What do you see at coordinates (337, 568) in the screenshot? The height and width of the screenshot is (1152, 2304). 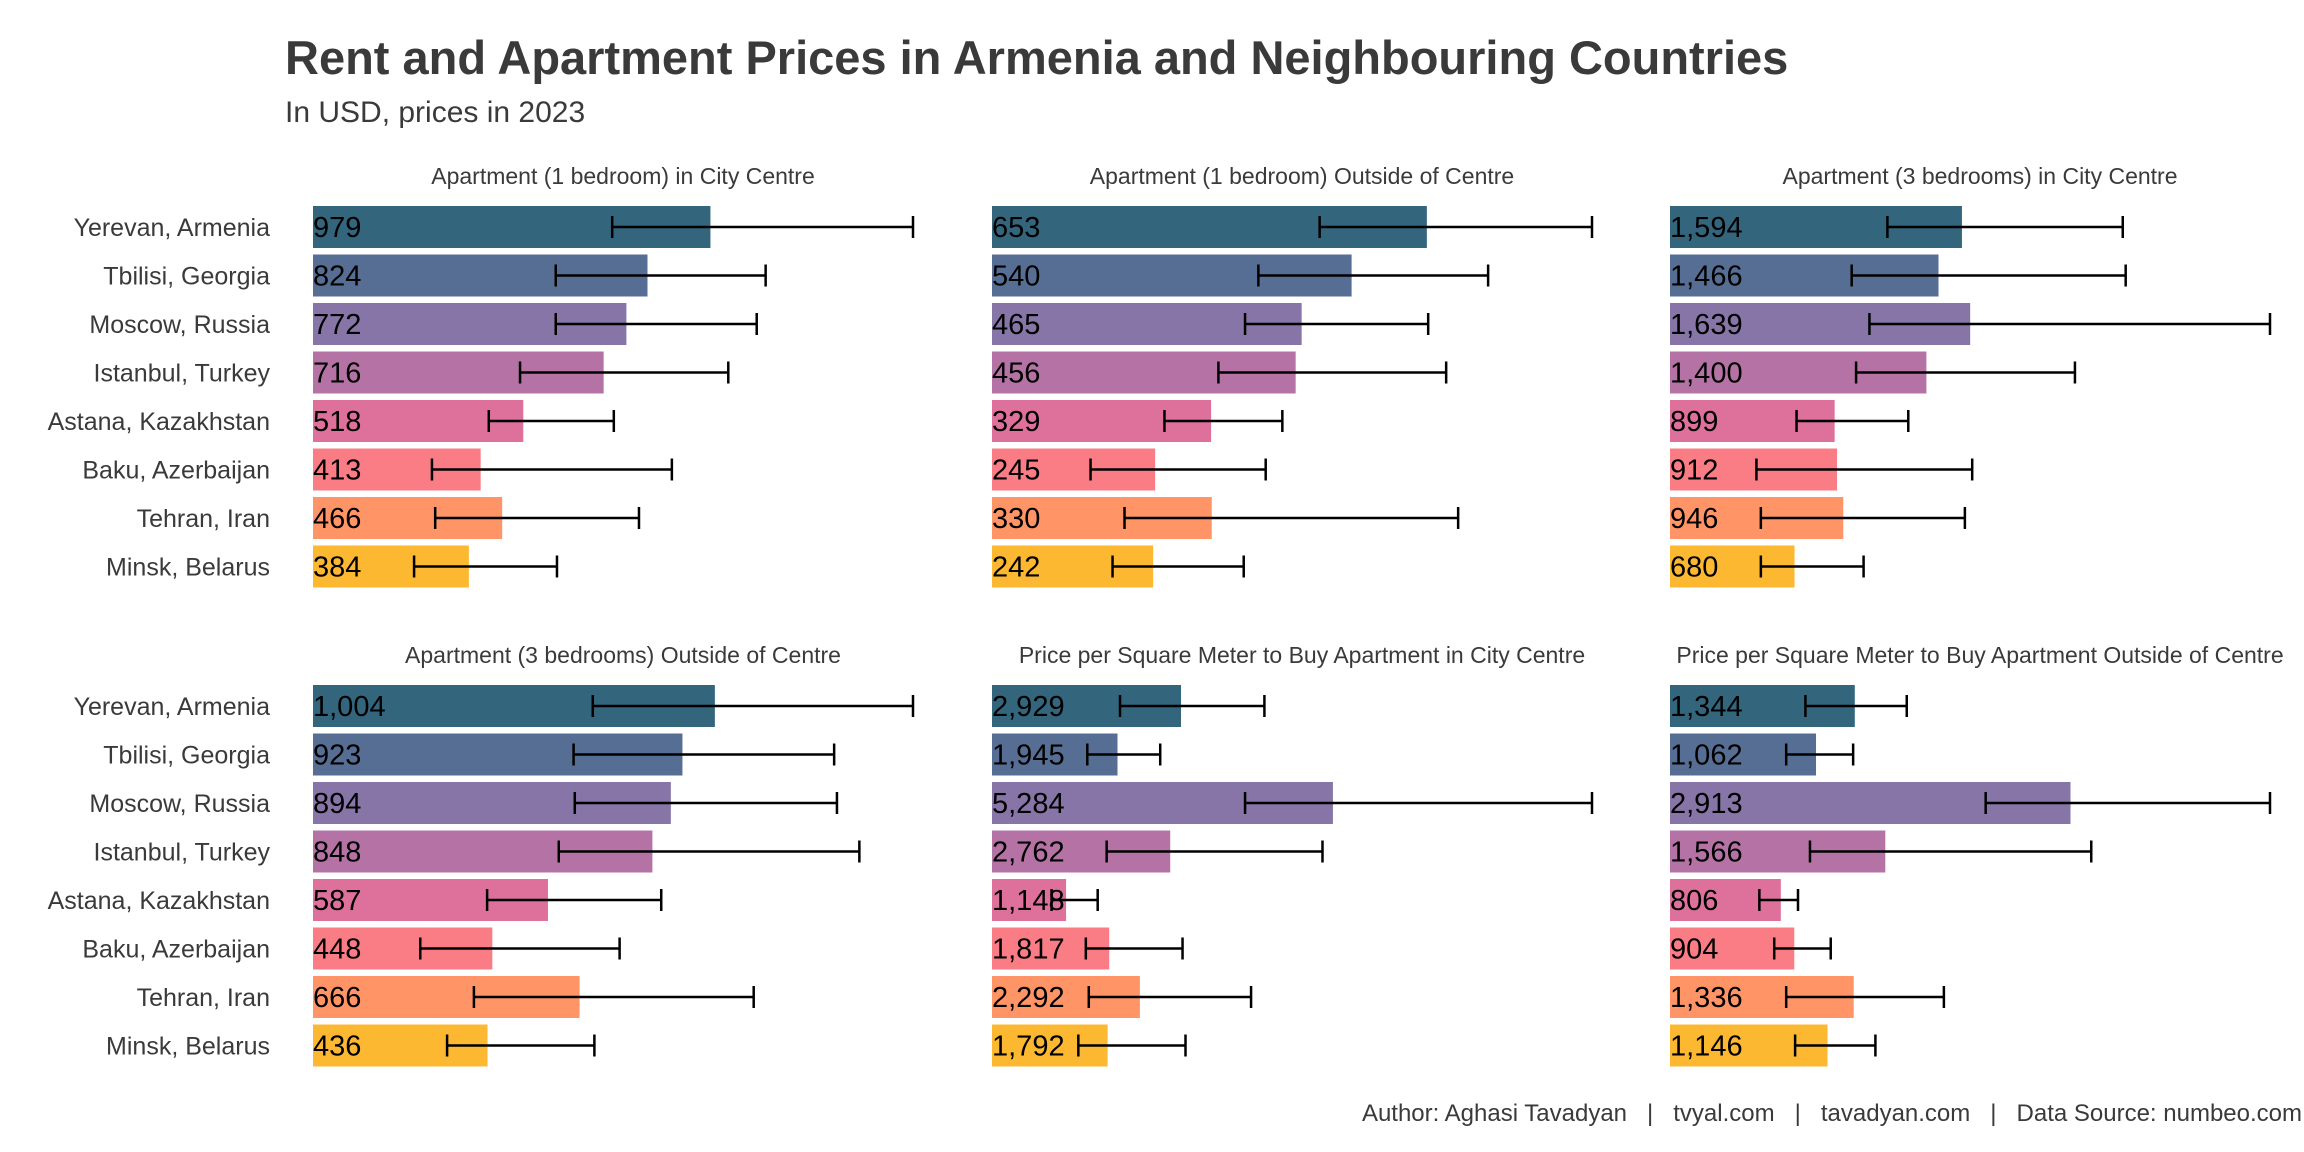 I see `data-label: 384` at bounding box center [337, 568].